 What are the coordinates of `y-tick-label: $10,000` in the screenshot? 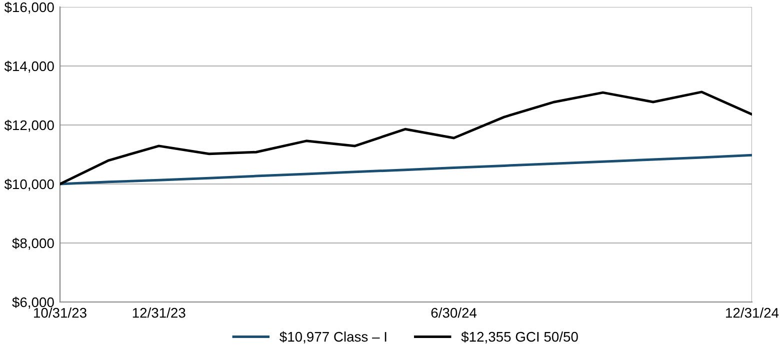 It's located at (29, 184).